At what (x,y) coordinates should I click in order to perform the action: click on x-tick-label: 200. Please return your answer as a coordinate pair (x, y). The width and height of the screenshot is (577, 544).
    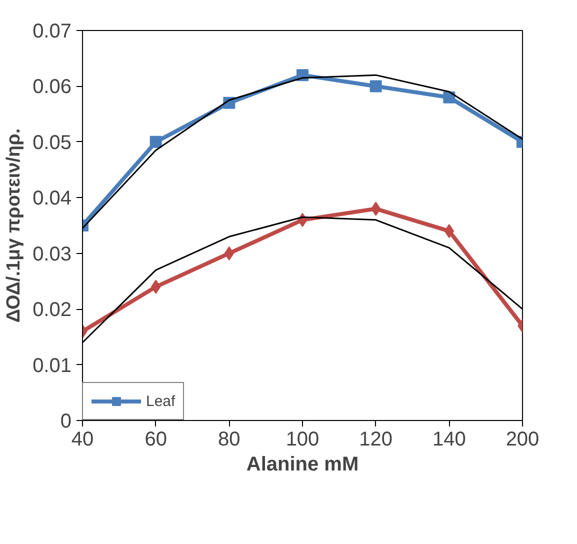
    Looking at the image, I should click on (523, 439).